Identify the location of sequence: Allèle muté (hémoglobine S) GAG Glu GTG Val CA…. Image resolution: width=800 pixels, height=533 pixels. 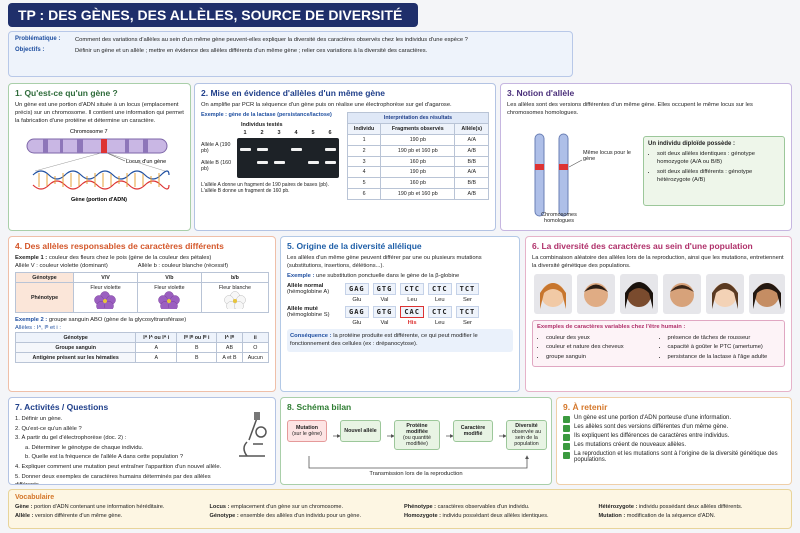
(400, 316).